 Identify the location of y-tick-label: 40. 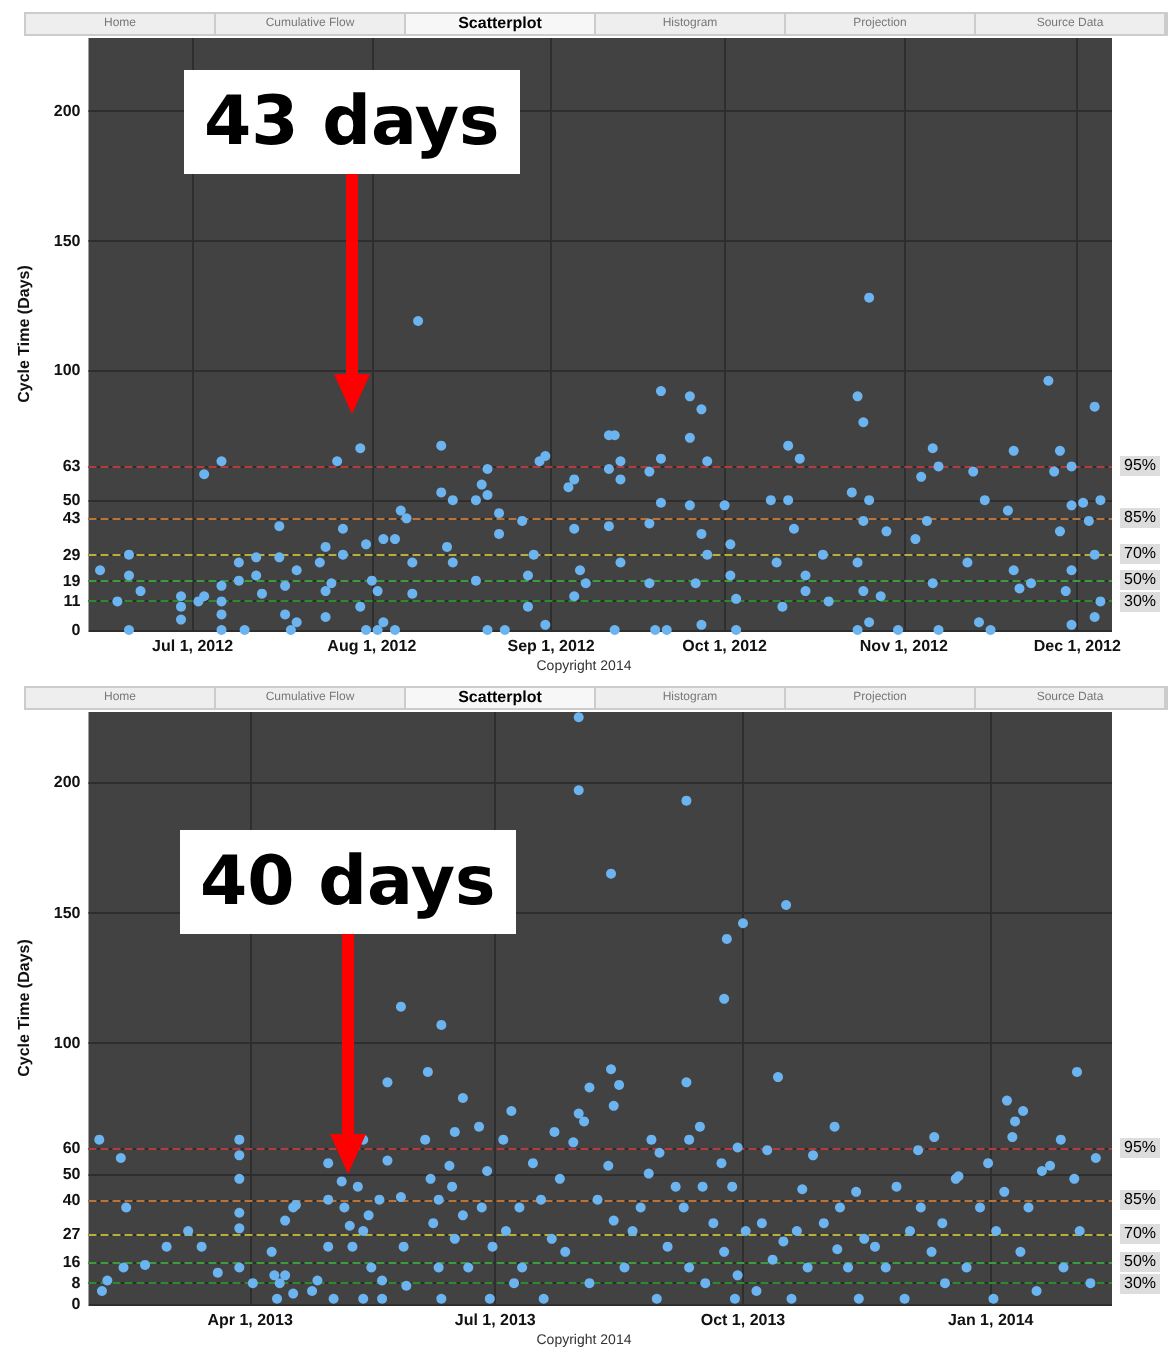
(72, 1199).